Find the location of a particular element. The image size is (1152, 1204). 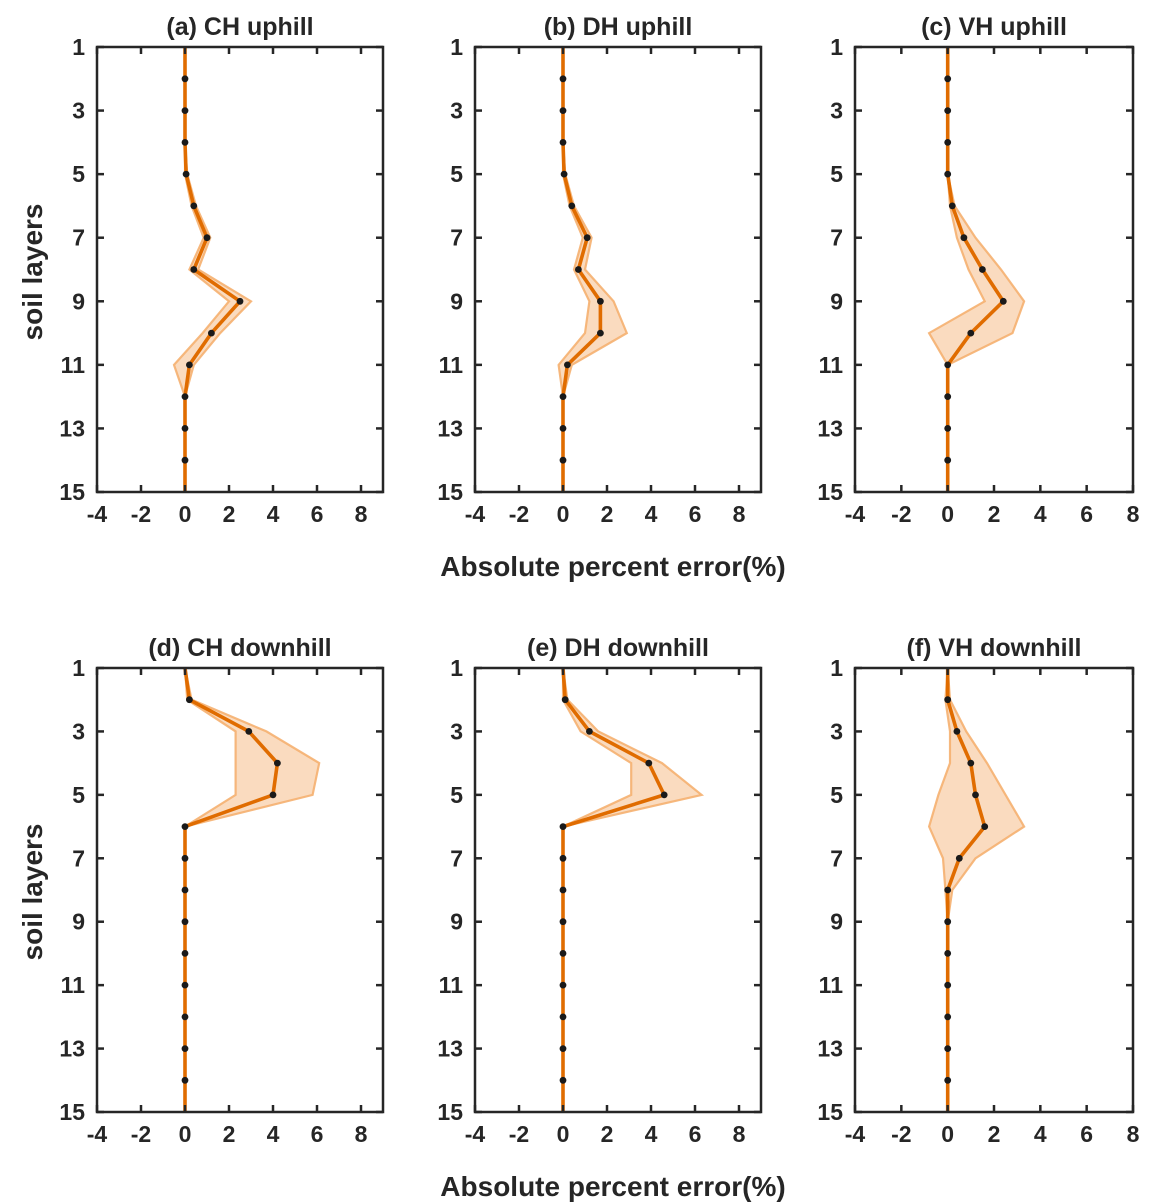

chart-title: (c) VH uphill is located at coordinates (994, 27).